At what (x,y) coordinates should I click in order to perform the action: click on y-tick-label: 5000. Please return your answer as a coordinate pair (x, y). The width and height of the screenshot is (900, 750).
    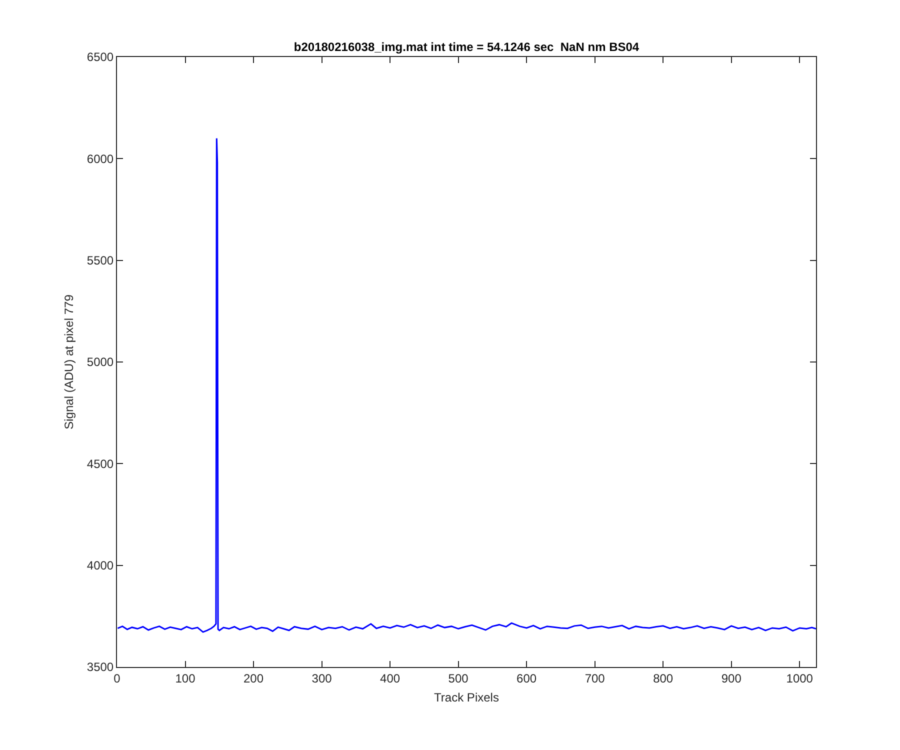
    Looking at the image, I should click on (100, 362).